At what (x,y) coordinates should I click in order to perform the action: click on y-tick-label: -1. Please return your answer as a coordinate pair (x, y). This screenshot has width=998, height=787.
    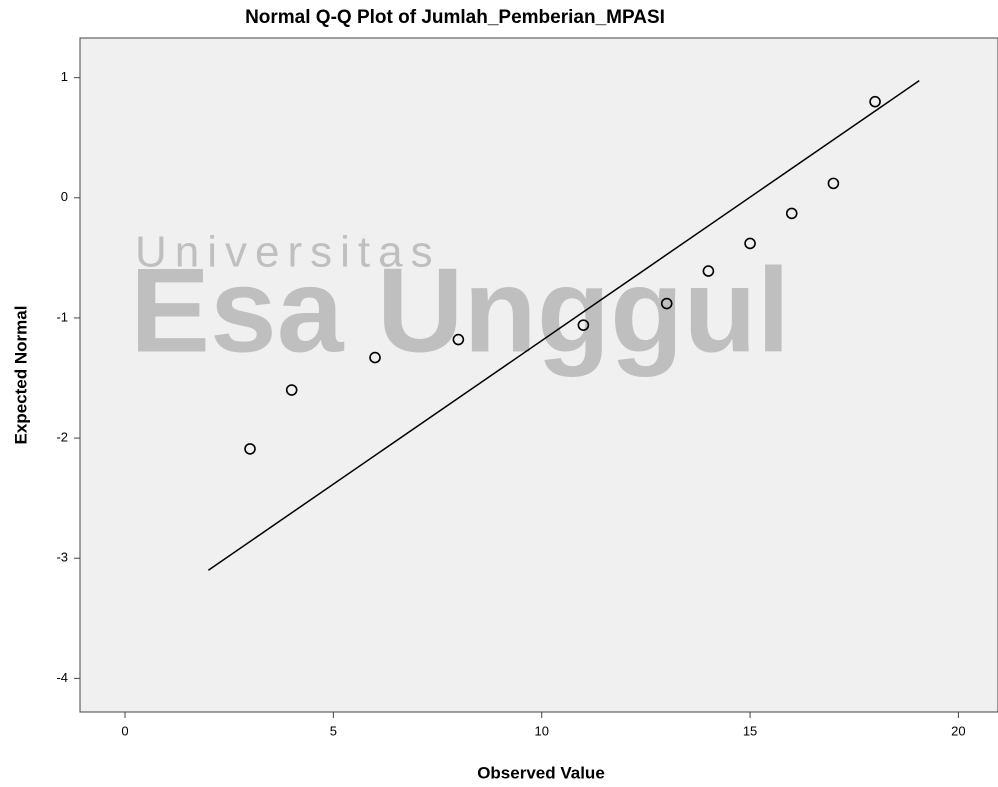
    Looking at the image, I should click on (62, 316).